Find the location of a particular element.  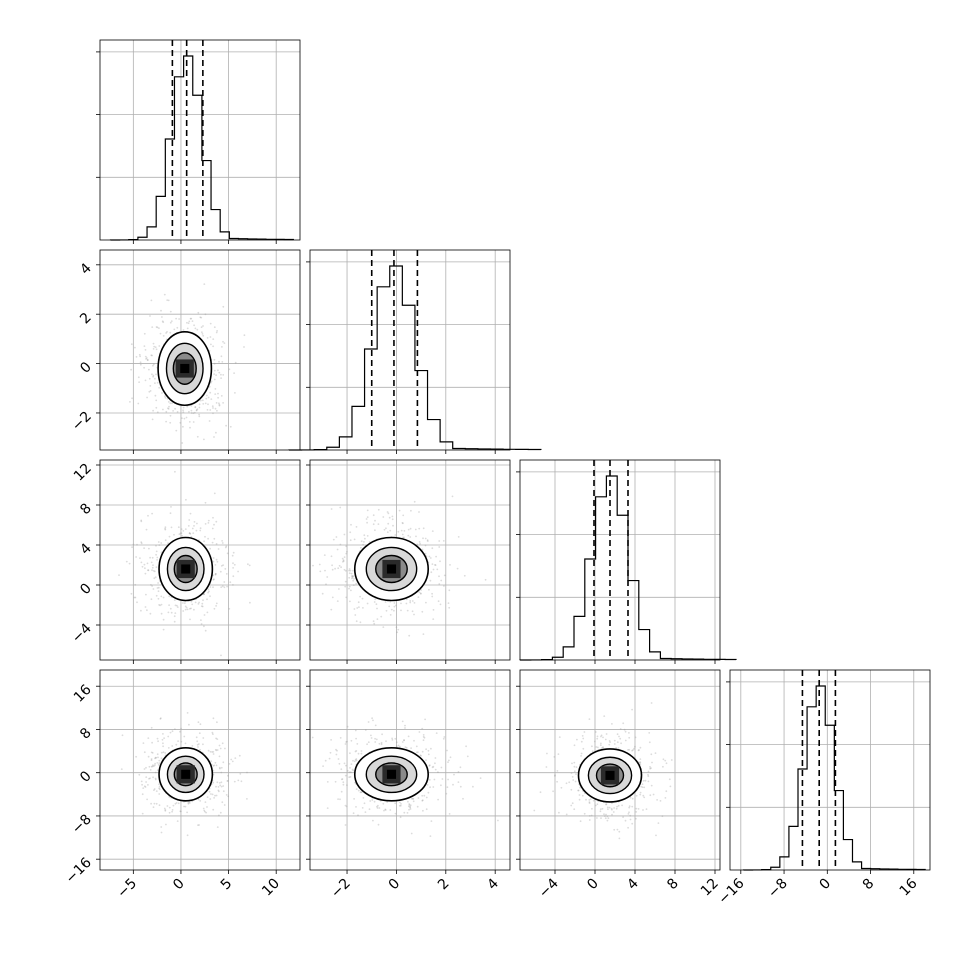

hist-3-frame is located at coordinates (830, 770).